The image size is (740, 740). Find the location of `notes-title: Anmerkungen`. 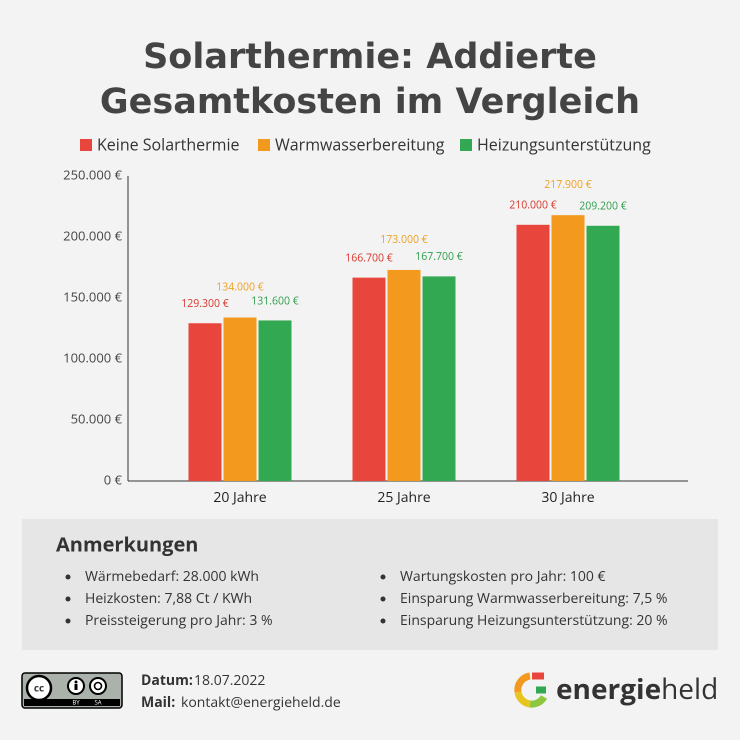

notes-title: Anmerkungen is located at coordinates (127, 543).